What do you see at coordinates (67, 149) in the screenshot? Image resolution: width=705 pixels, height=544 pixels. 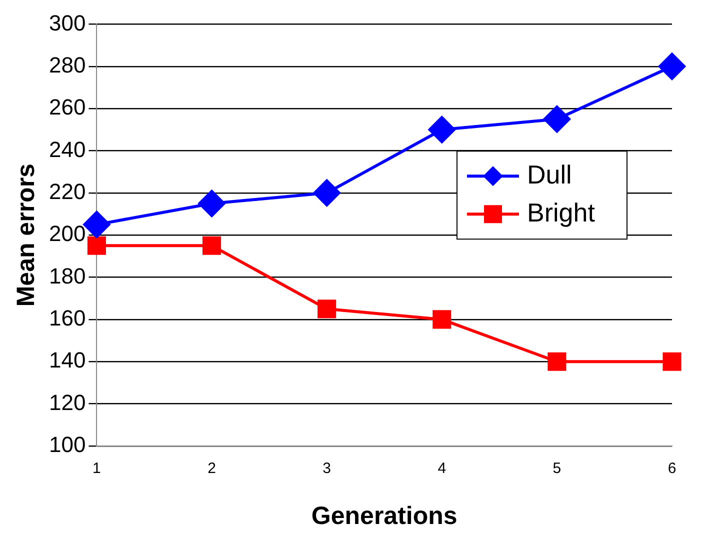 I see `y-tick-label: 240` at bounding box center [67, 149].